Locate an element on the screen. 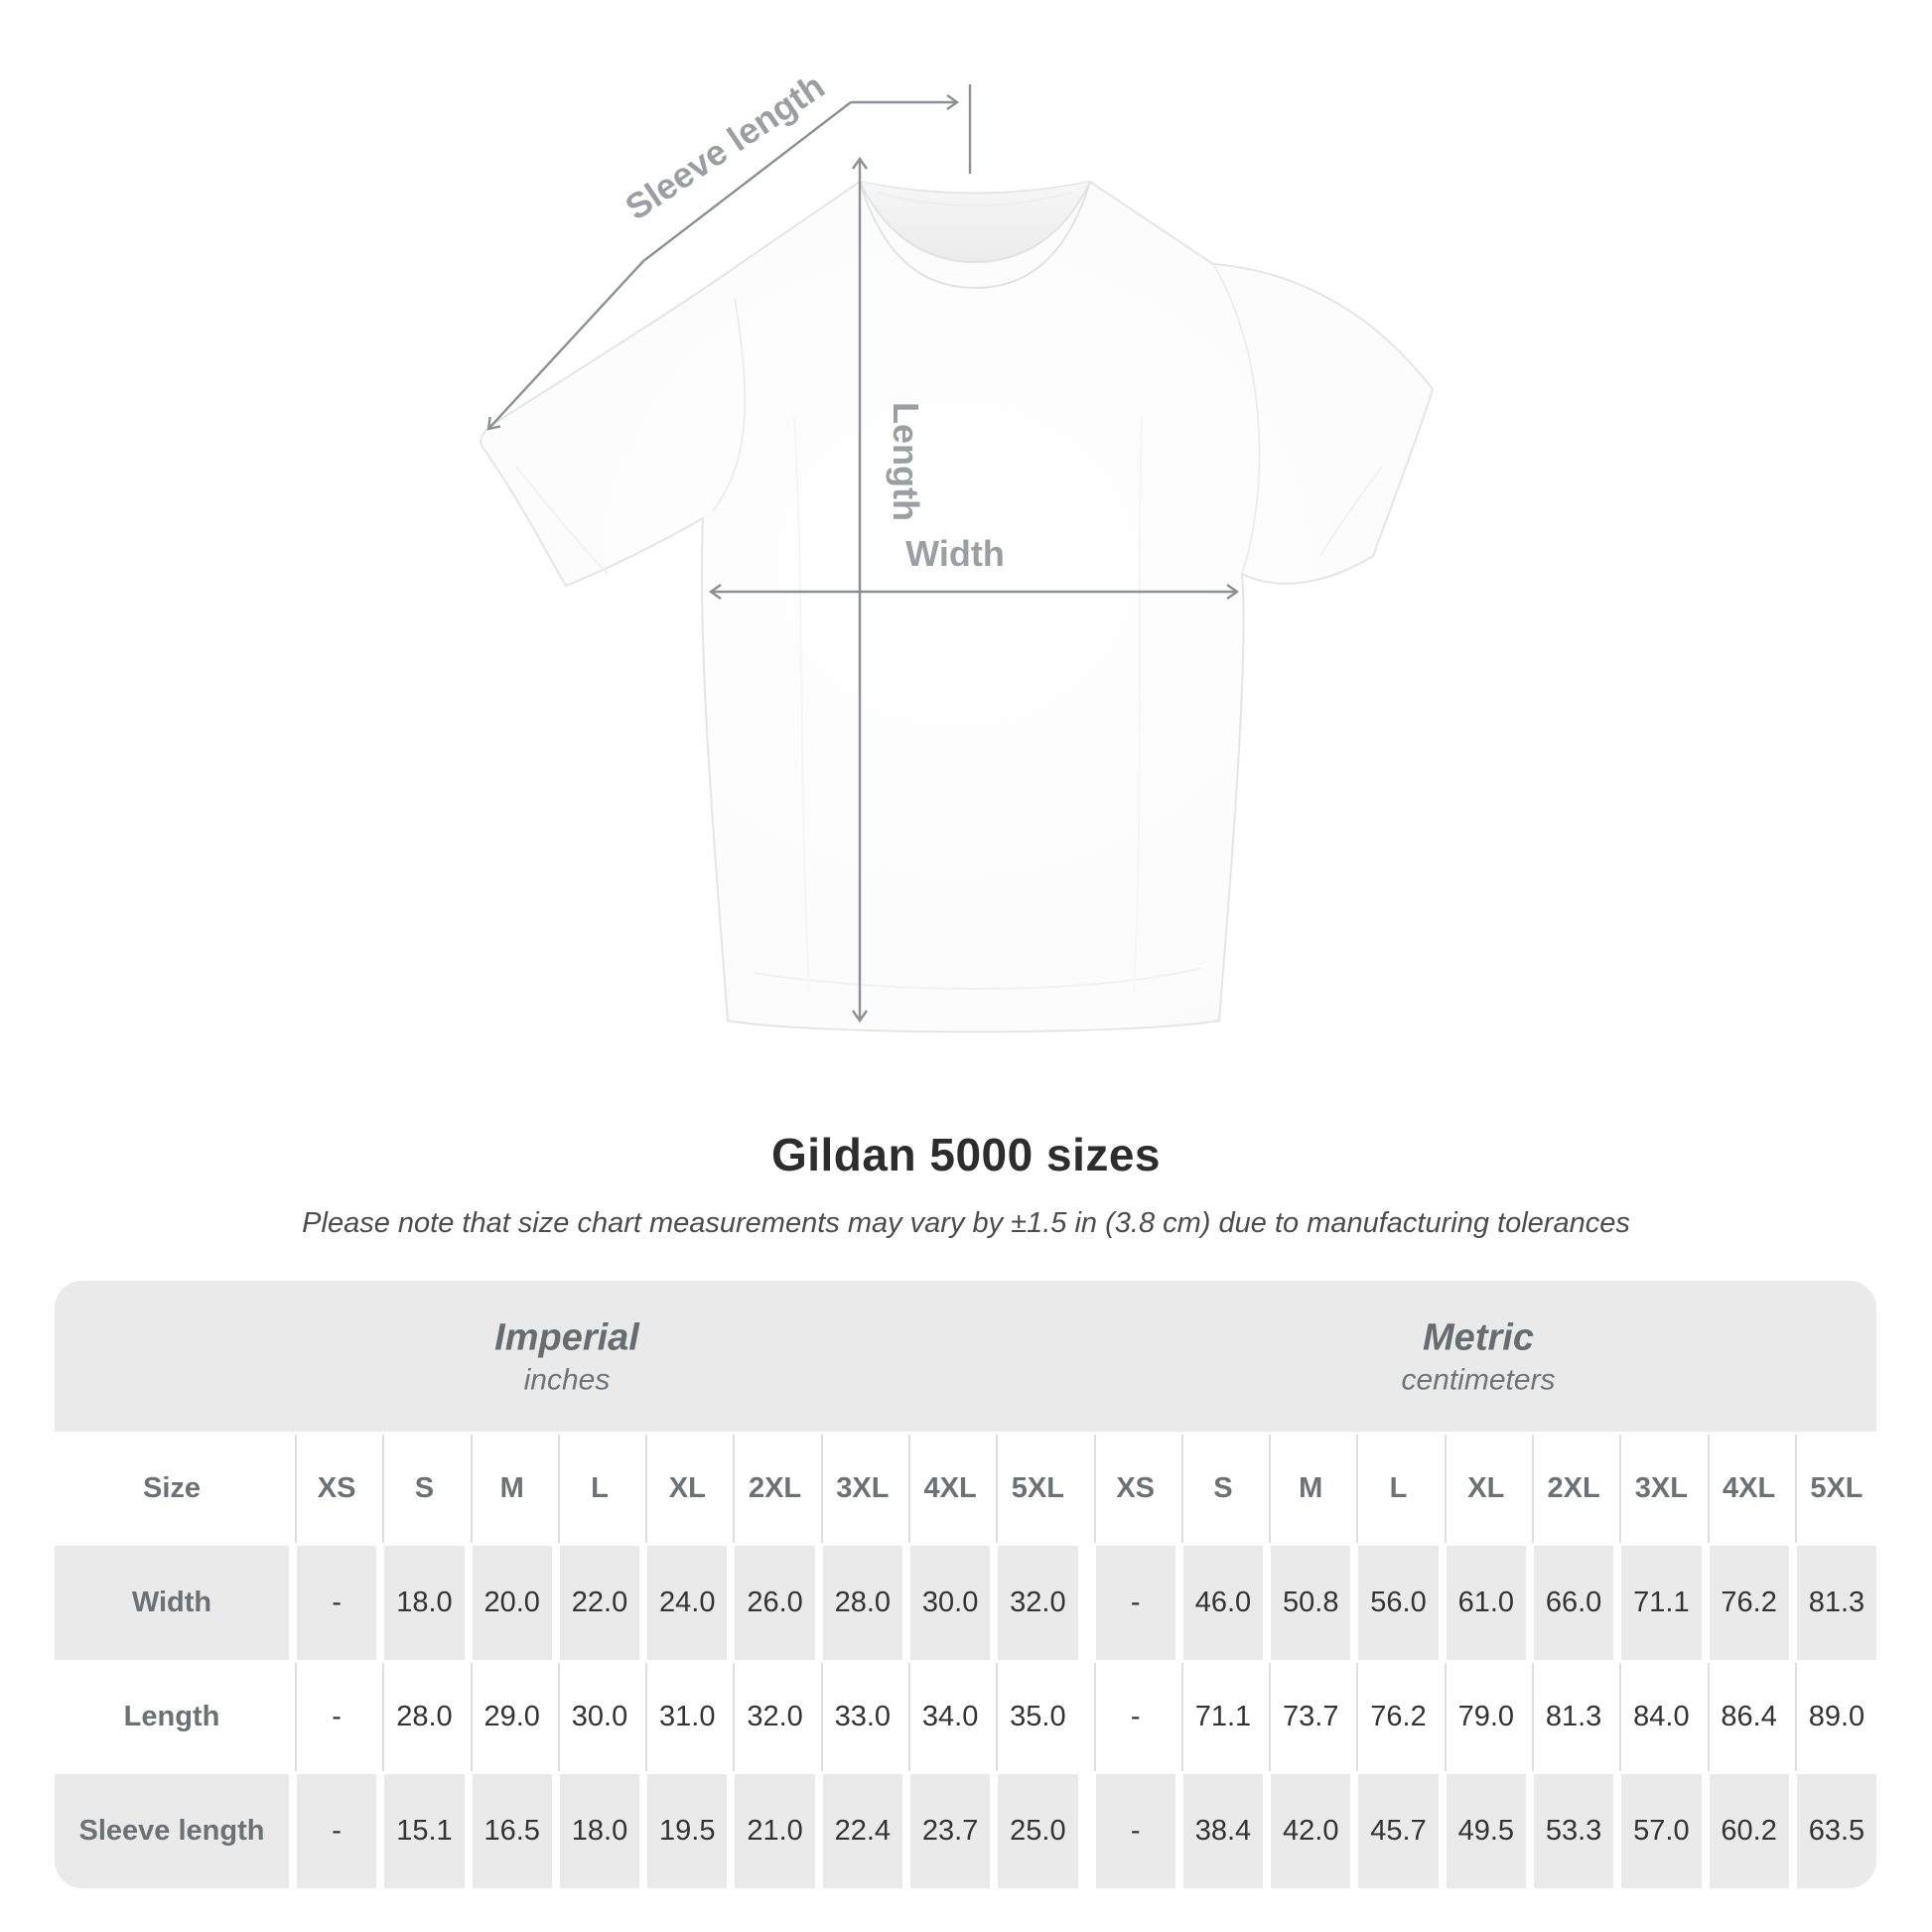 The image size is (1932, 1932). row-sleeve-length-imperial-2xl: 21.0 is located at coordinates (775, 1831).